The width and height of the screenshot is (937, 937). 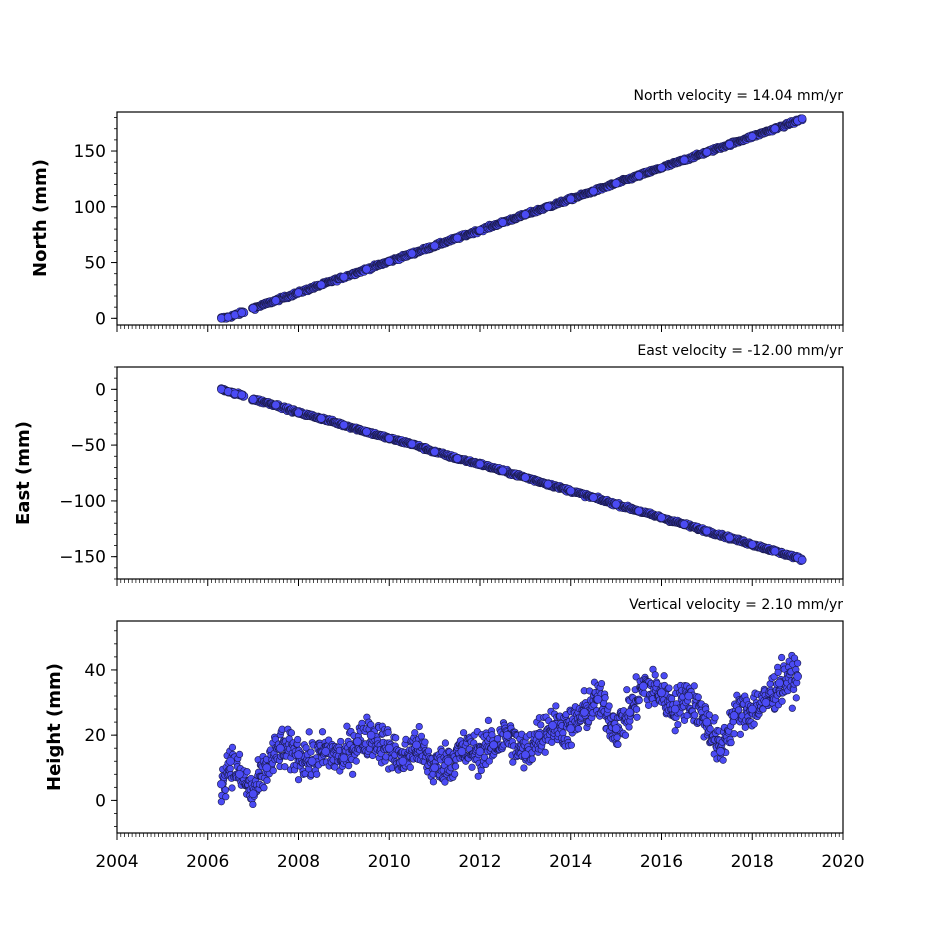 I want to click on east-x-ticks, so click(x=480, y=582).